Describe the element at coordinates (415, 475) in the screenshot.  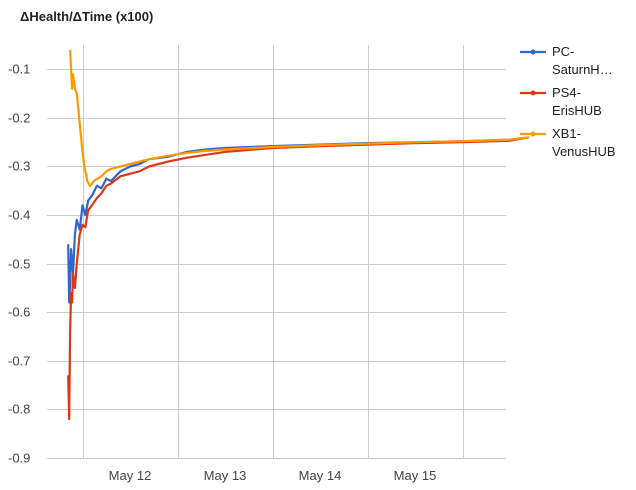
I see `x-tick-label: May 15` at that location.